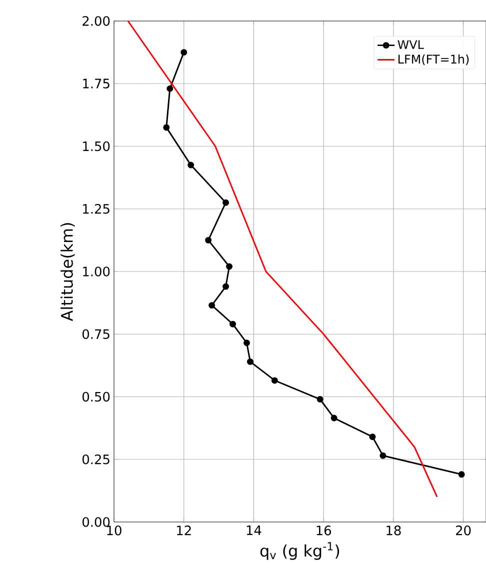 The width and height of the screenshot is (486, 582). I want to click on y-tick-label: 0.25, so click(96, 459).